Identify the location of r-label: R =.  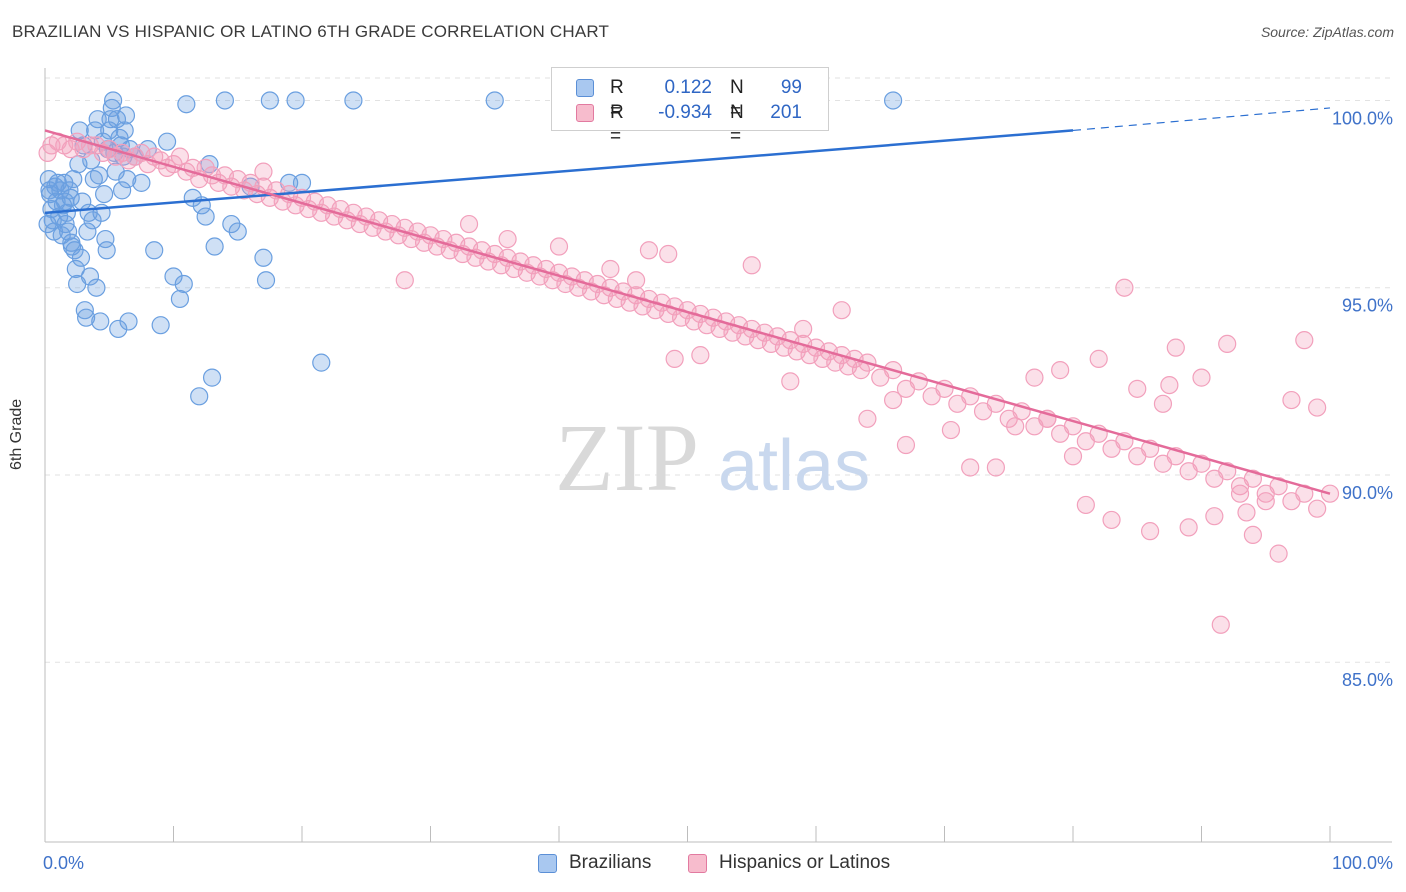
(617, 99).